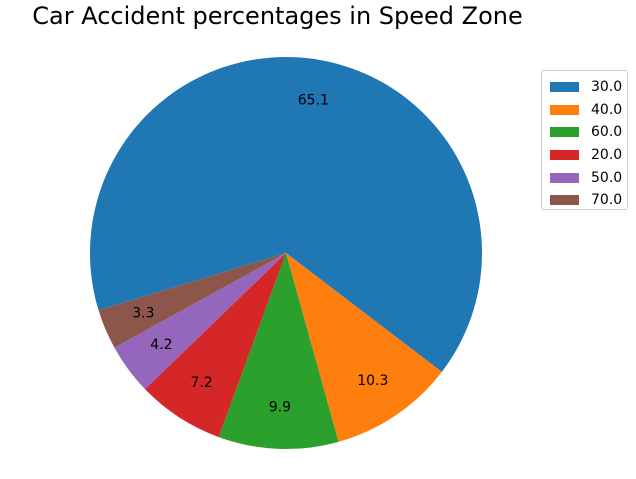 The height and width of the screenshot is (479, 636). What do you see at coordinates (607, 155) in the screenshot?
I see `legend-label: 20.0` at bounding box center [607, 155].